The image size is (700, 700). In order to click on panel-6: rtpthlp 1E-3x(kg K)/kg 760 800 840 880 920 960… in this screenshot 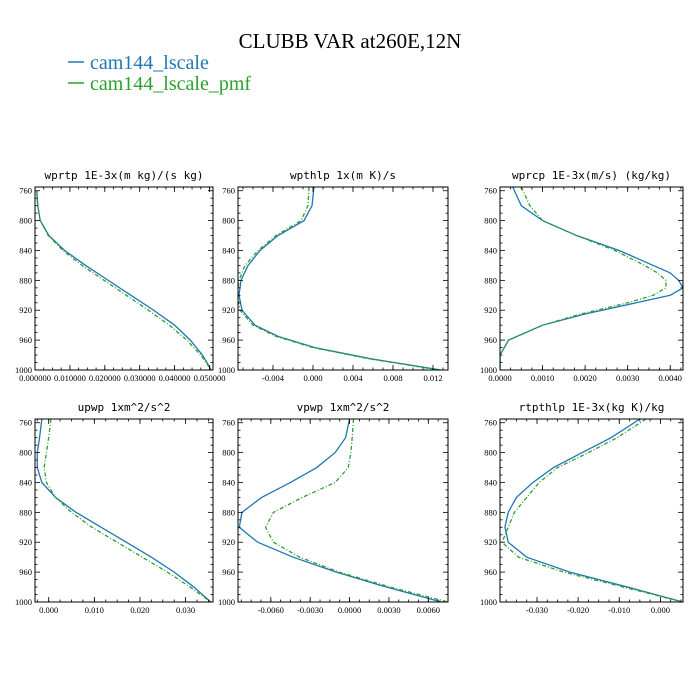, I will do `click(582, 508)`.